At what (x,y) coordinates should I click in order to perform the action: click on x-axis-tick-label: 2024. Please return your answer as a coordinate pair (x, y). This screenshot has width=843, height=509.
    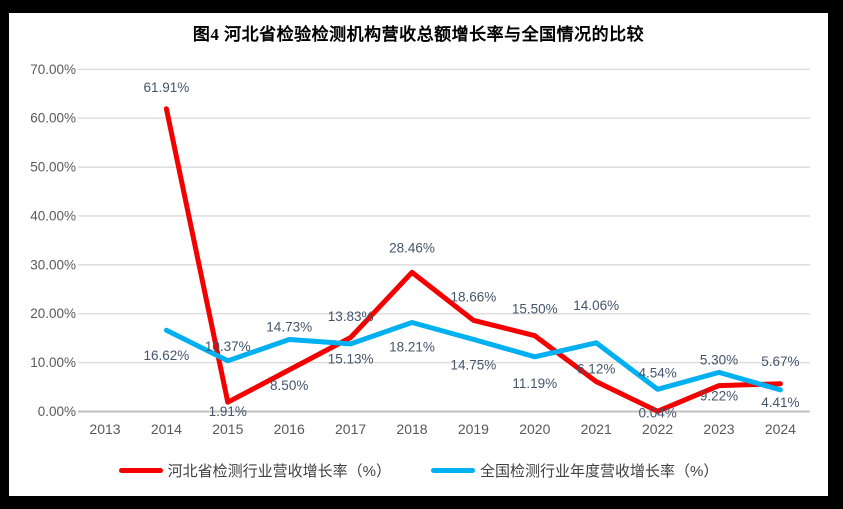
    Looking at the image, I should click on (780, 429).